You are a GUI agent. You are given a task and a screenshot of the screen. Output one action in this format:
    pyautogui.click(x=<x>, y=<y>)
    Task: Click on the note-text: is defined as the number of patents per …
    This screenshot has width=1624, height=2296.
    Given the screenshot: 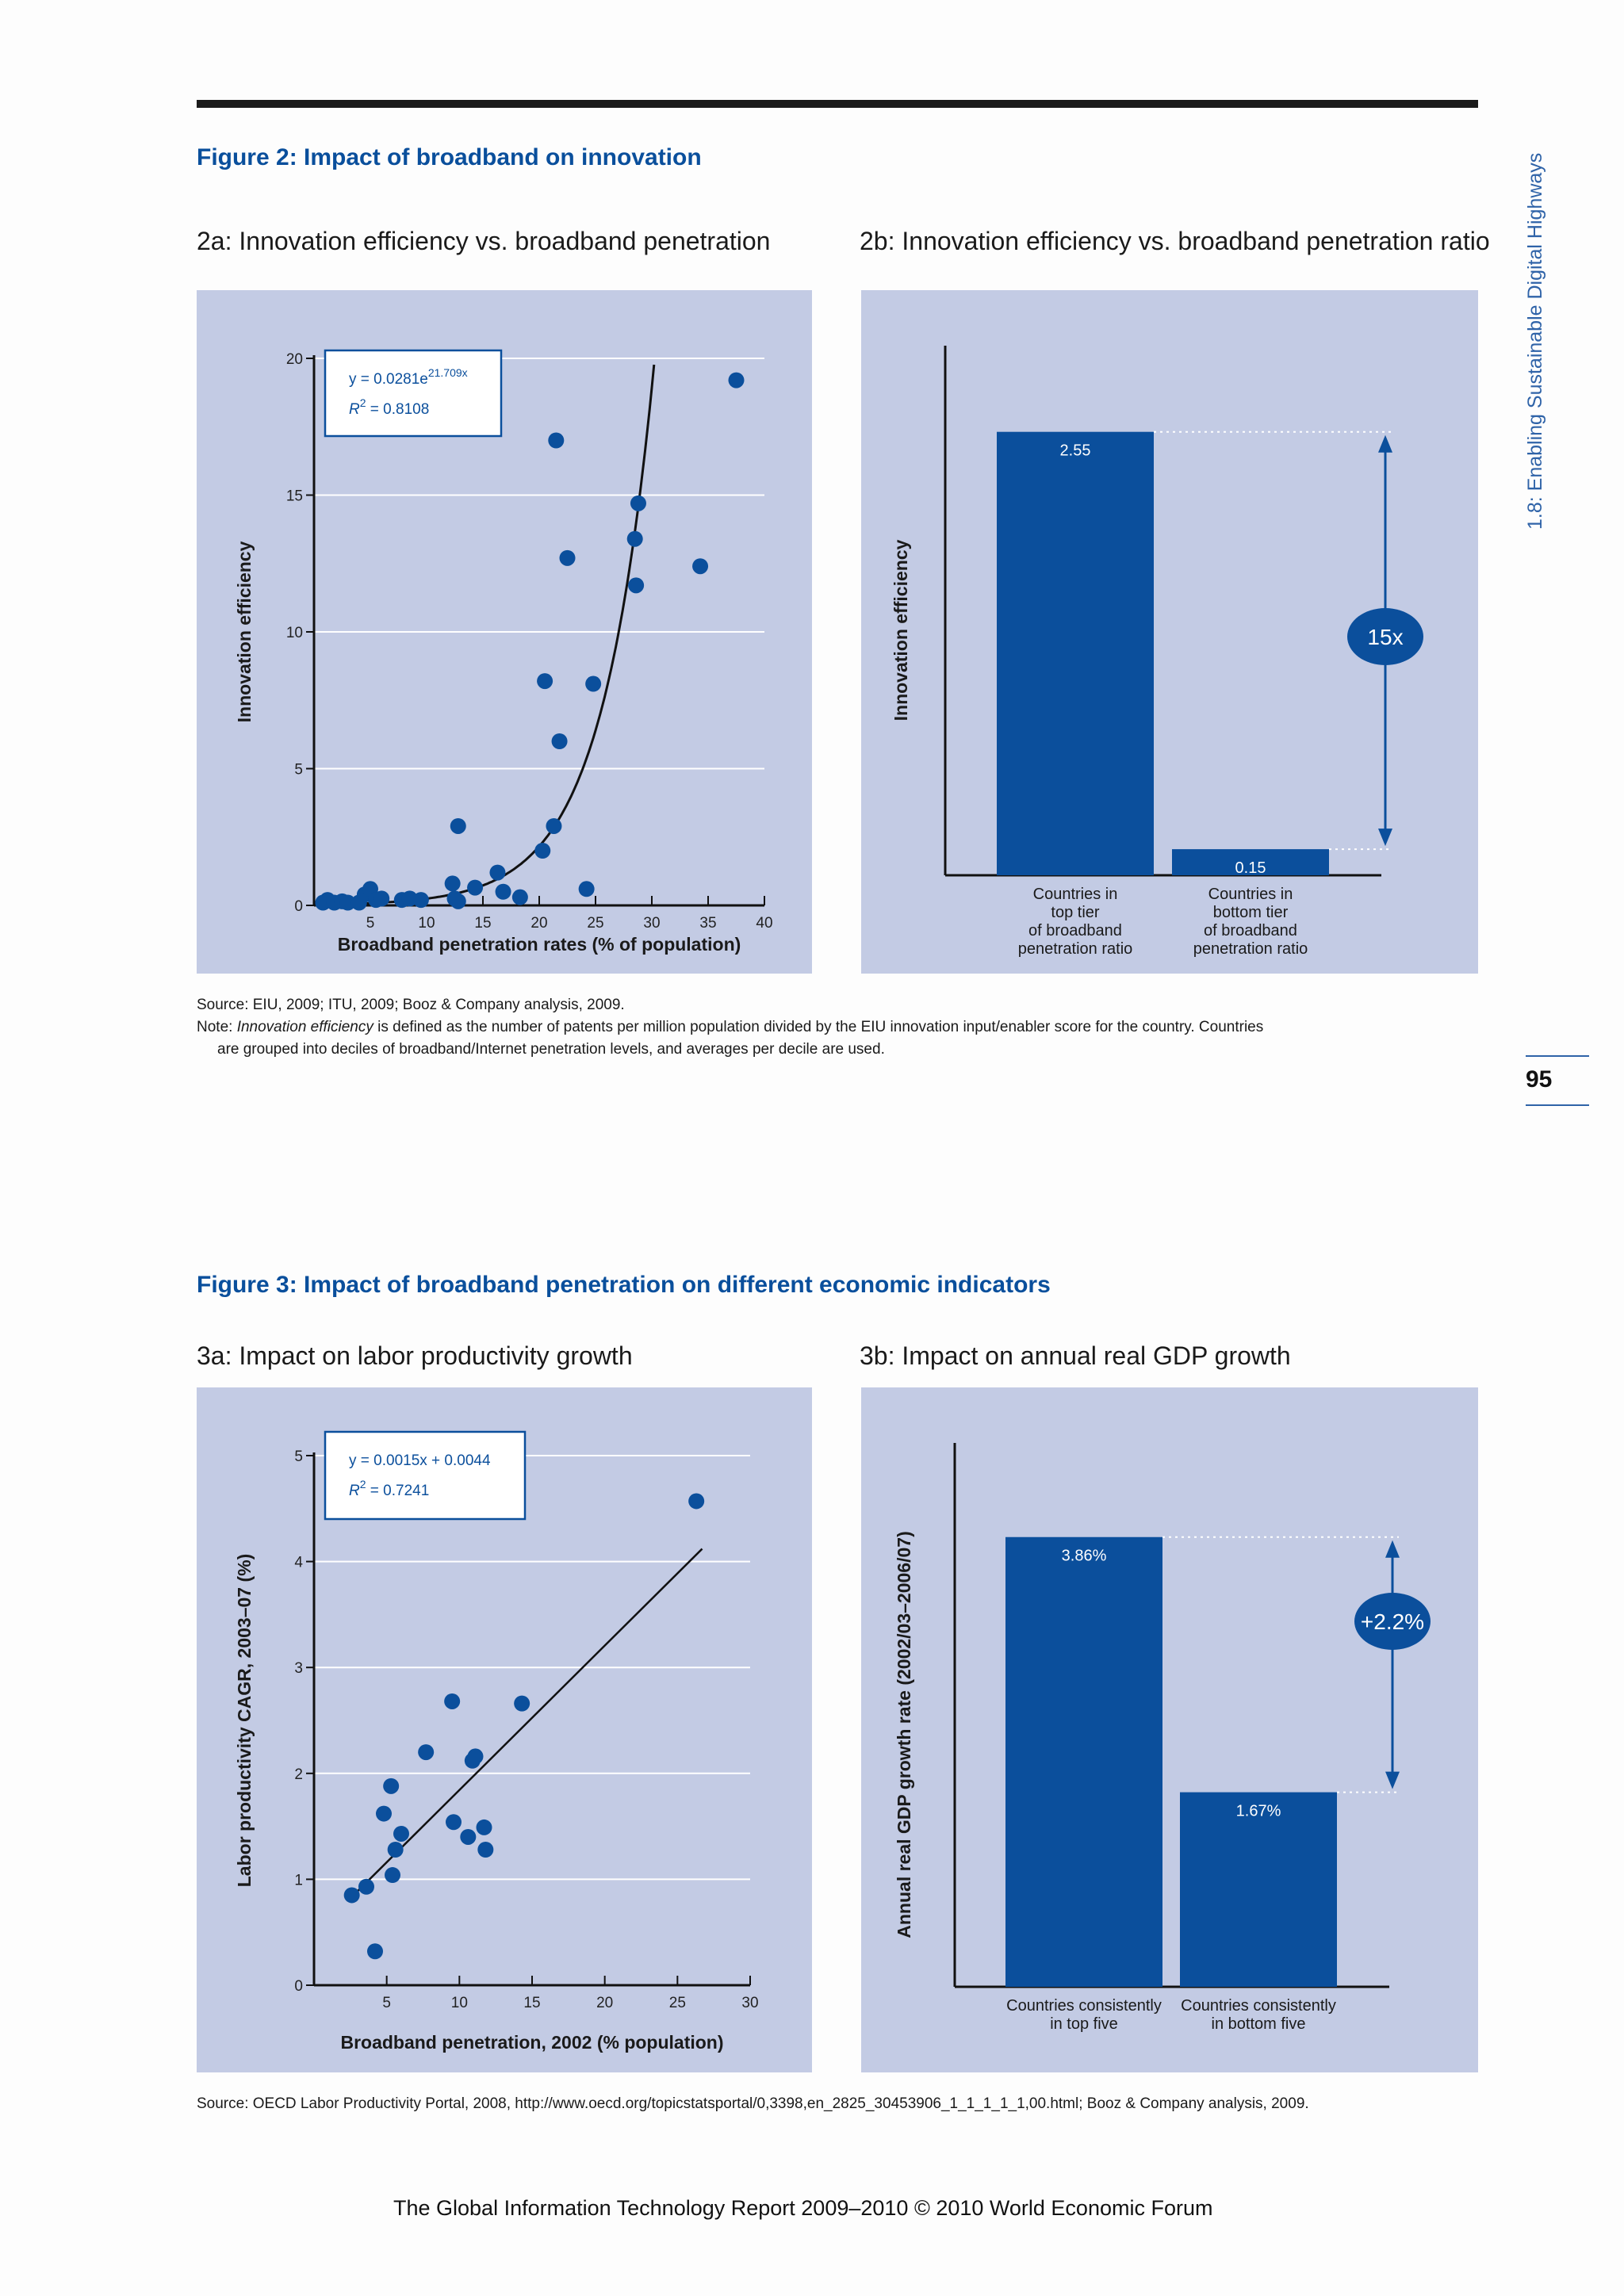 What is the action you would take?
    pyautogui.click(x=818, y=1027)
    